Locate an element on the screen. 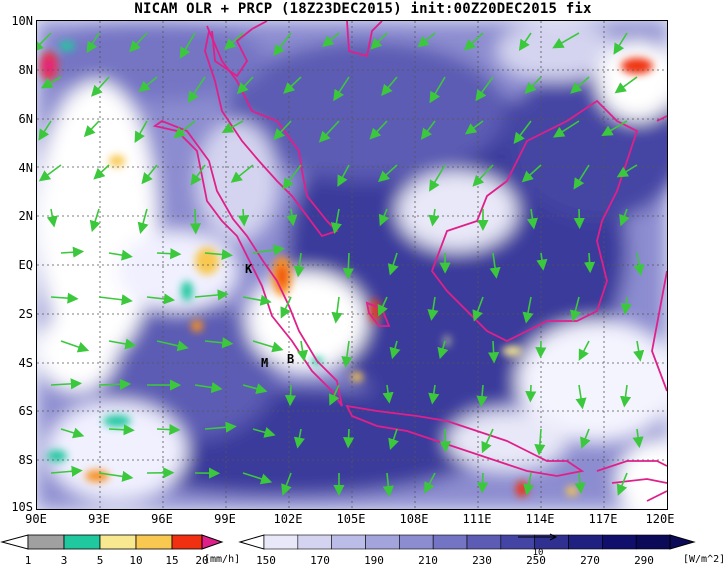 This screenshot has height=571, width=726. thailand-coastline is located at coordinates (239, 49).